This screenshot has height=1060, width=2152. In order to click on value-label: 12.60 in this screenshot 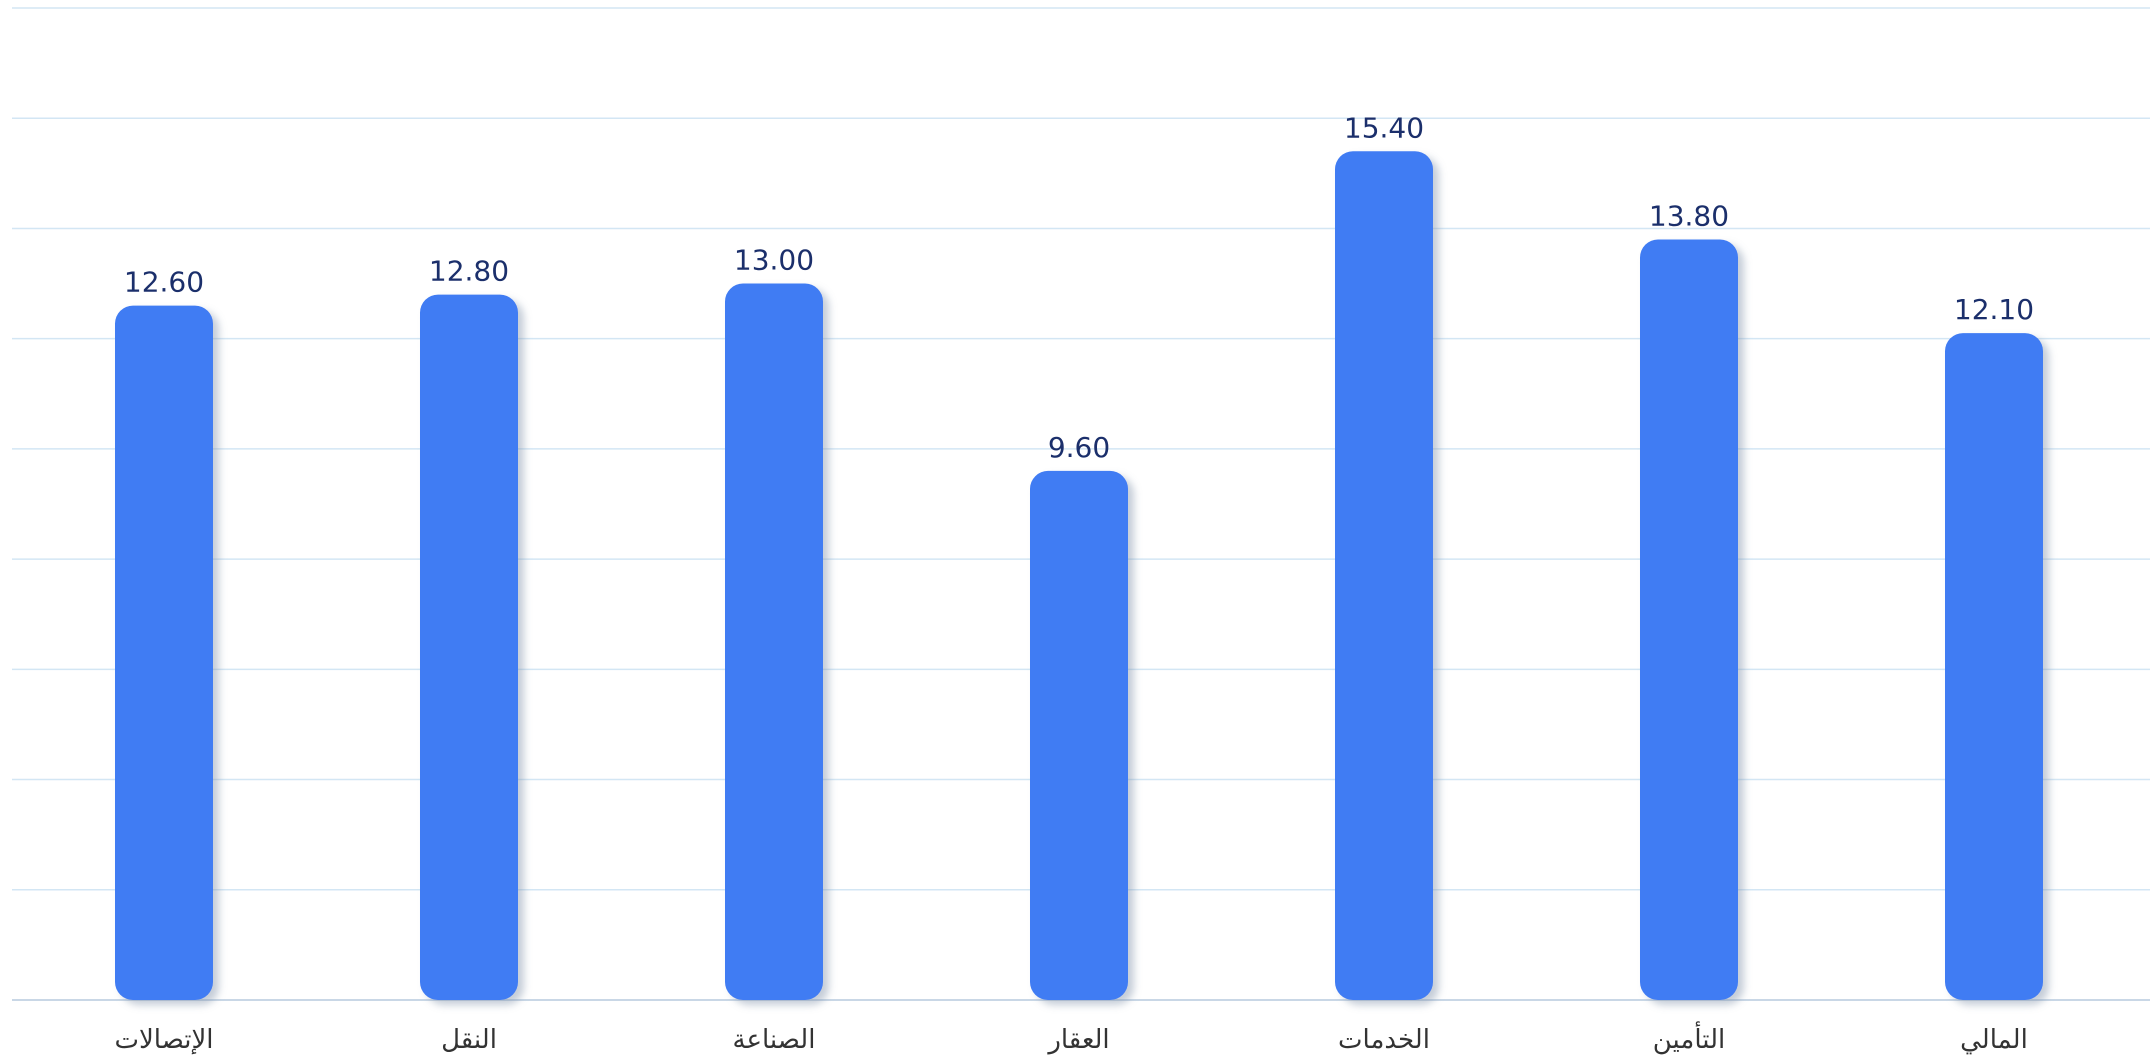, I will do `click(164, 282)`.